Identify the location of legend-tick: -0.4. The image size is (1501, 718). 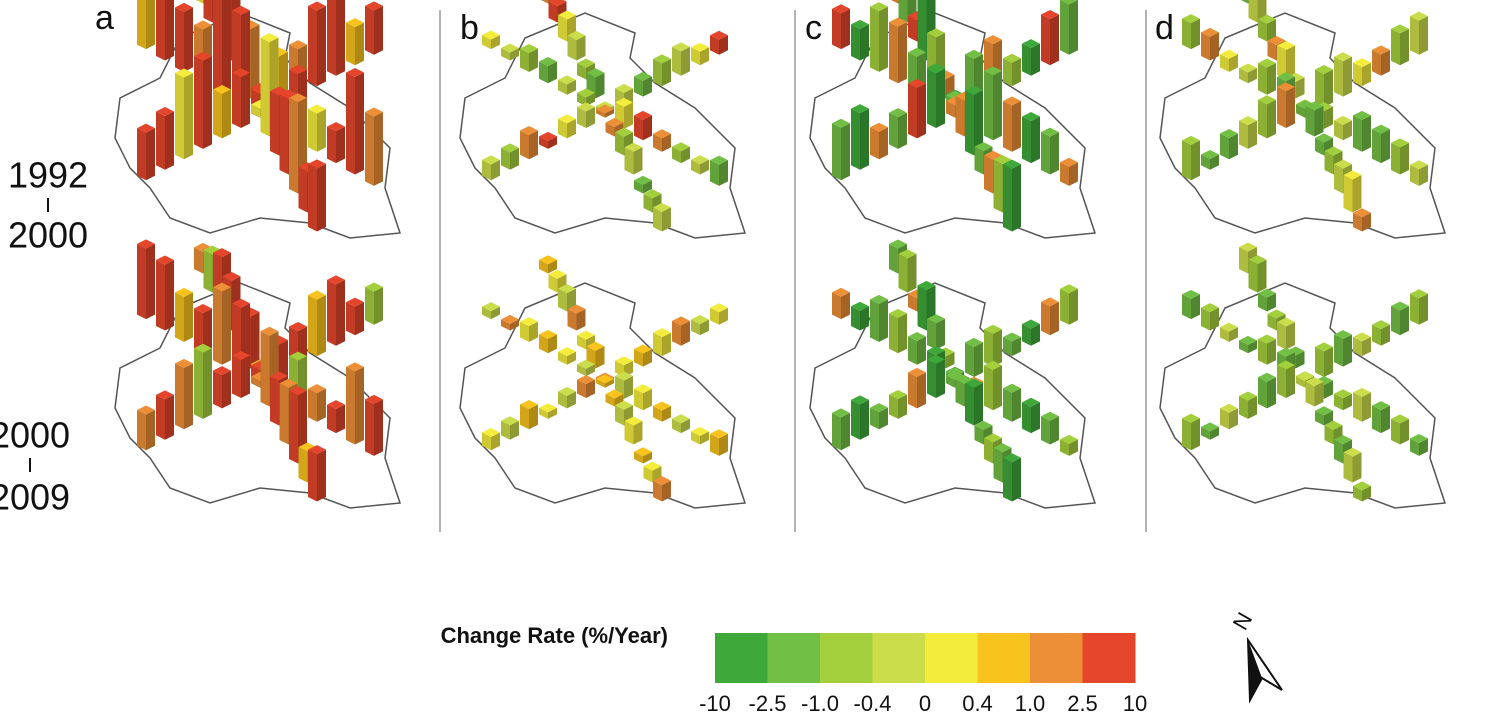
(873, 703).